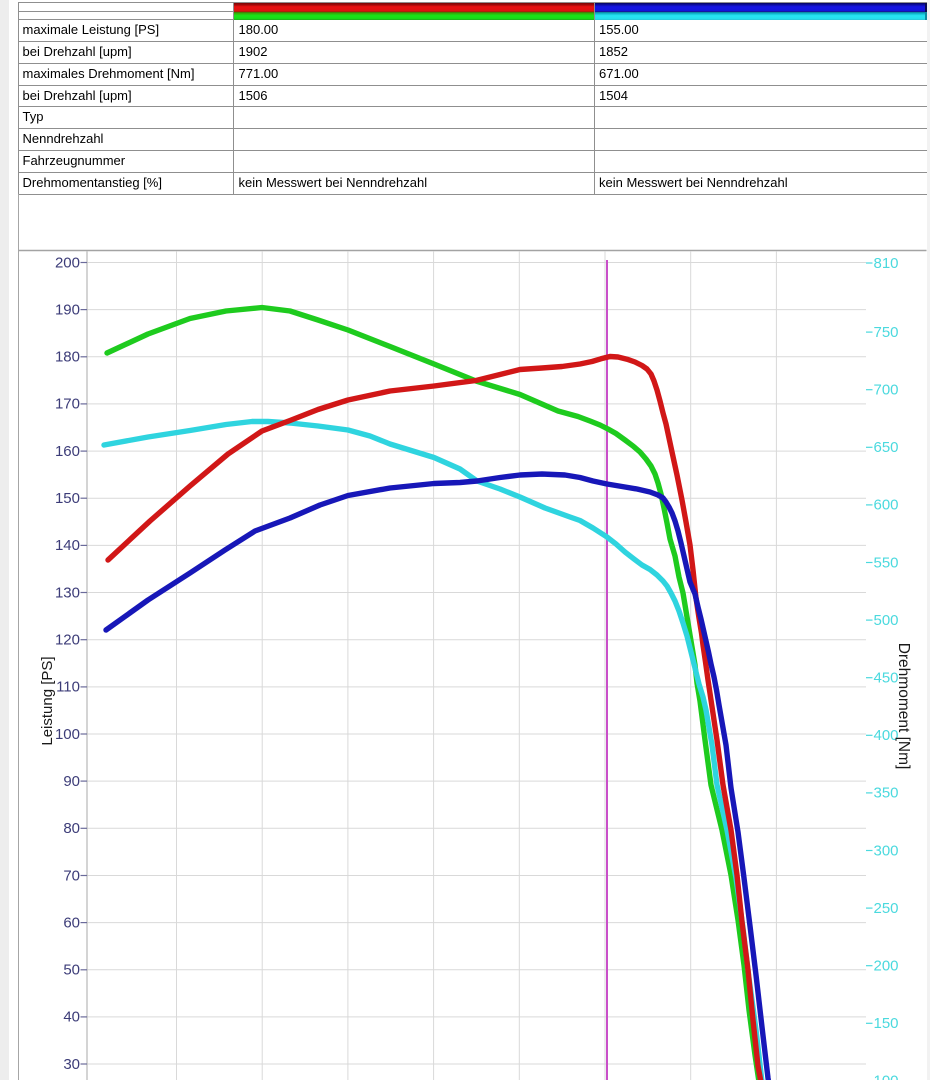  What do you see at coordinates (886, 562) in the screenshot?
I see `svg-text: 550` at bounding box center [886, 562].